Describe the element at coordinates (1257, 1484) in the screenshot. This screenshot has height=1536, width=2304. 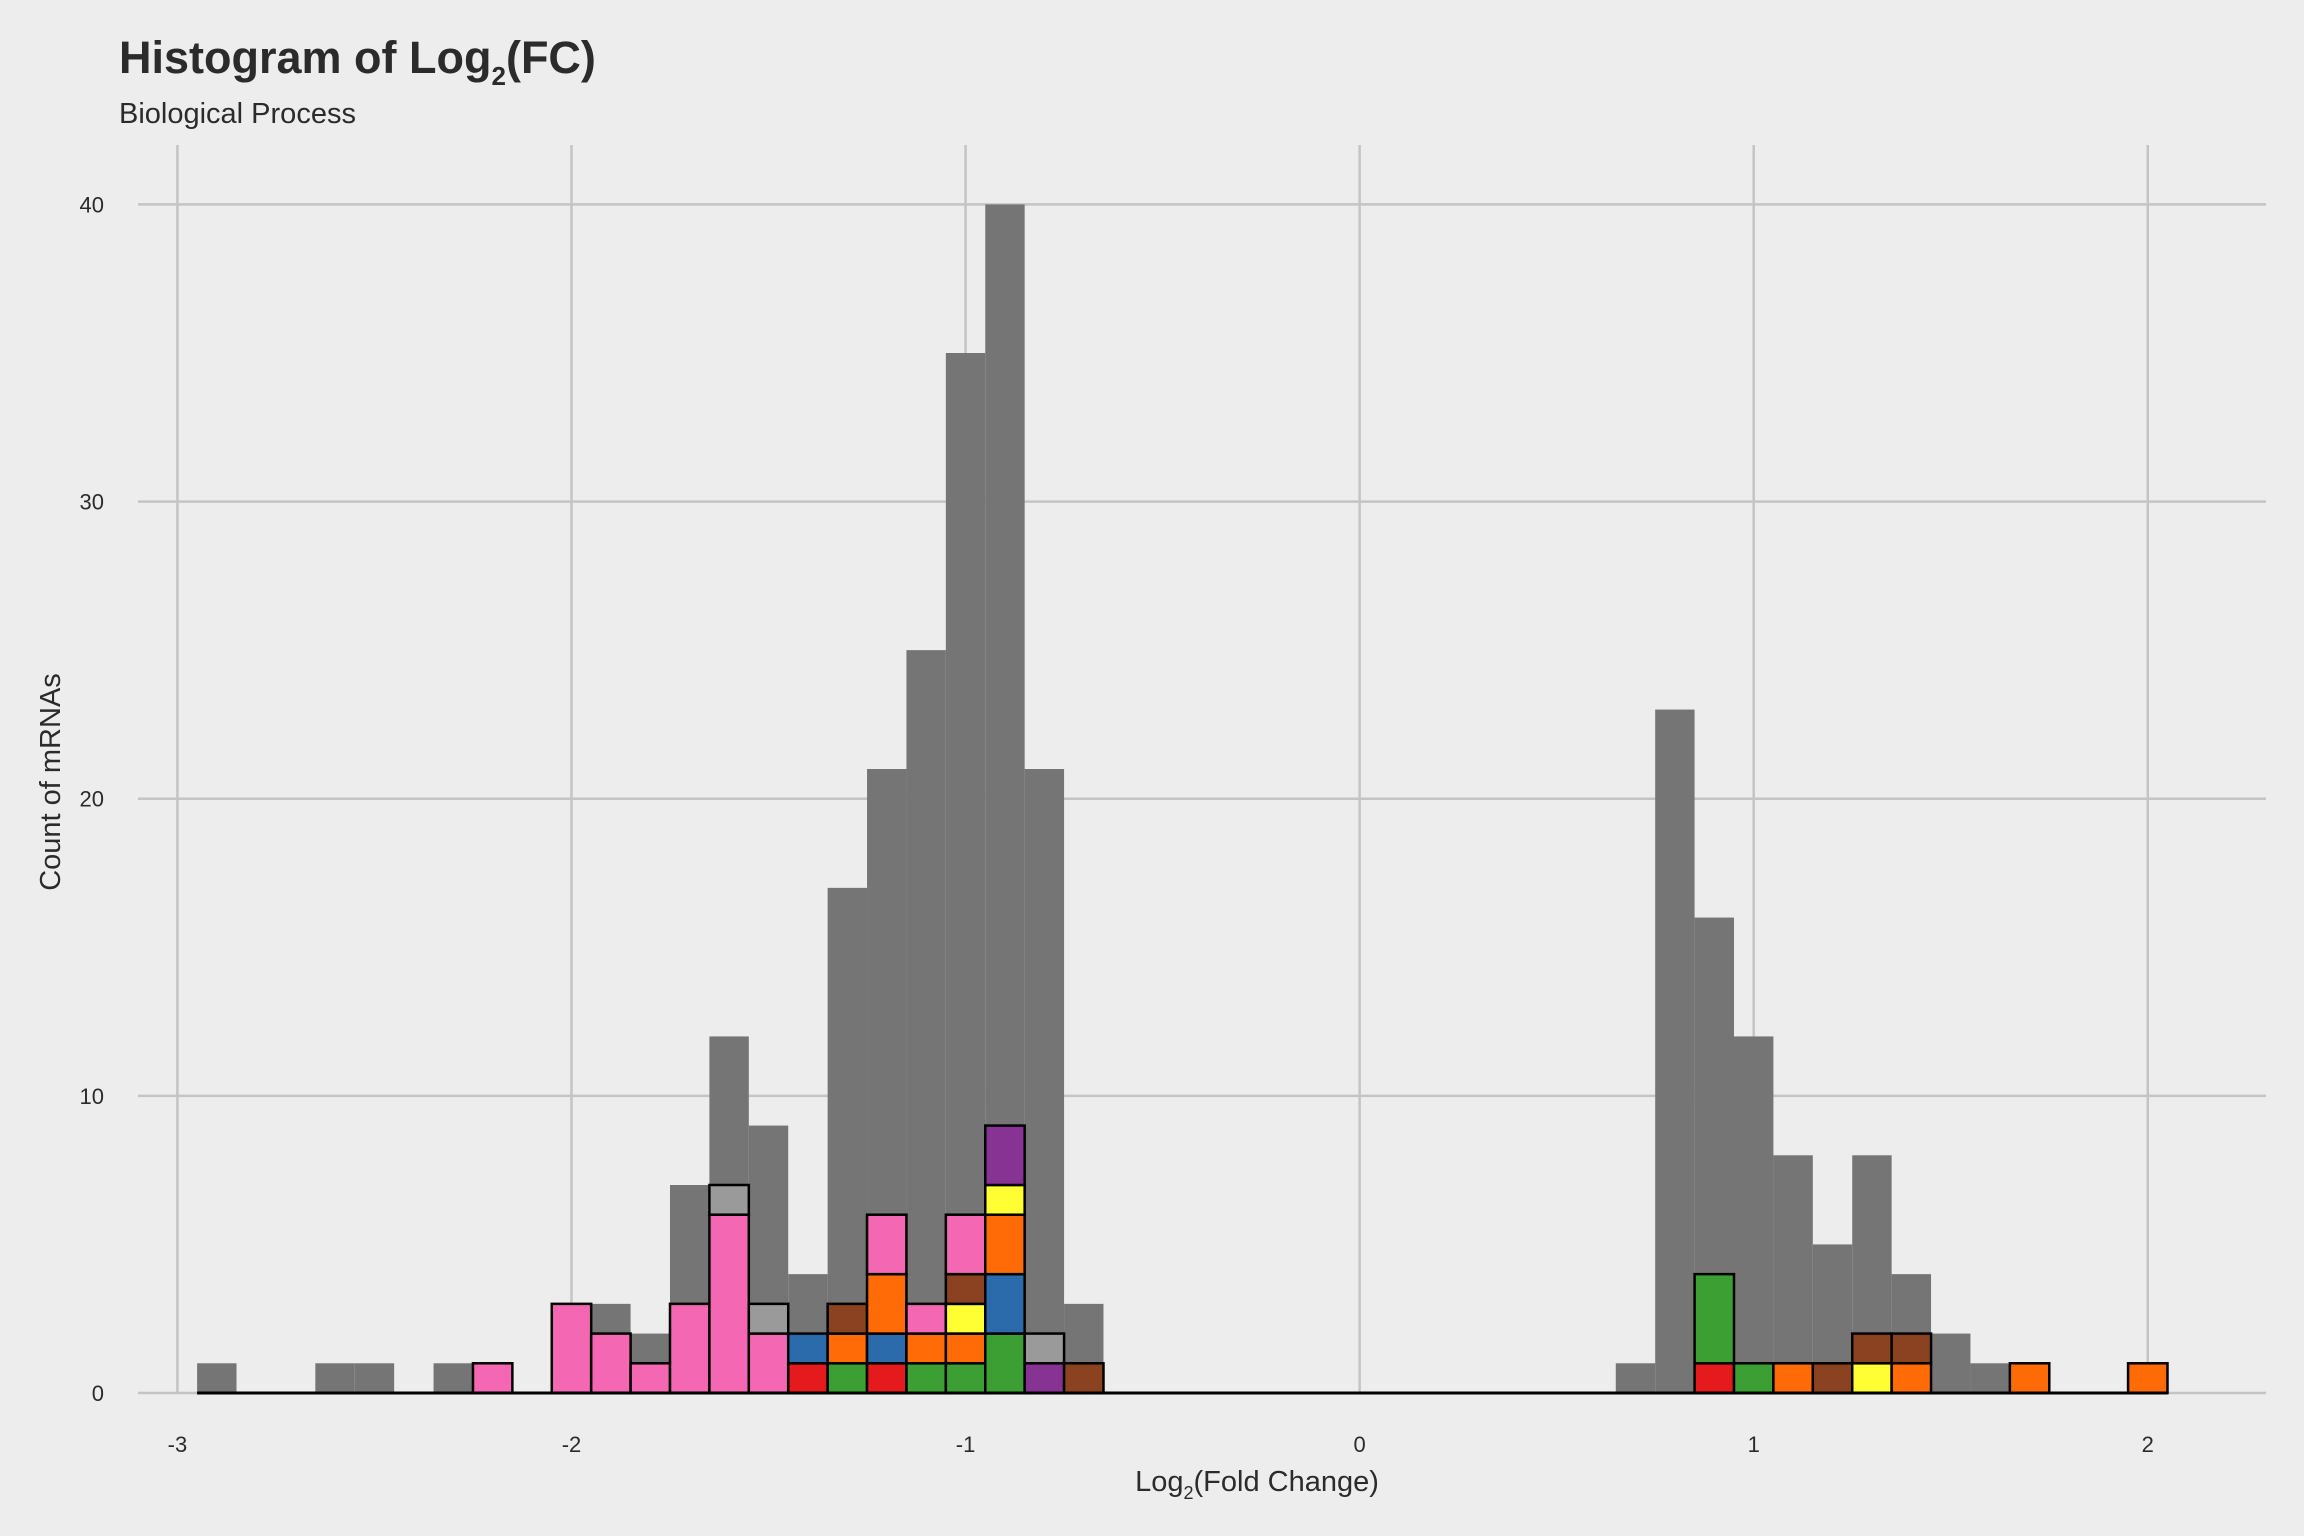
I see `x-axis-title: Log2(Fold Change)` at that location.